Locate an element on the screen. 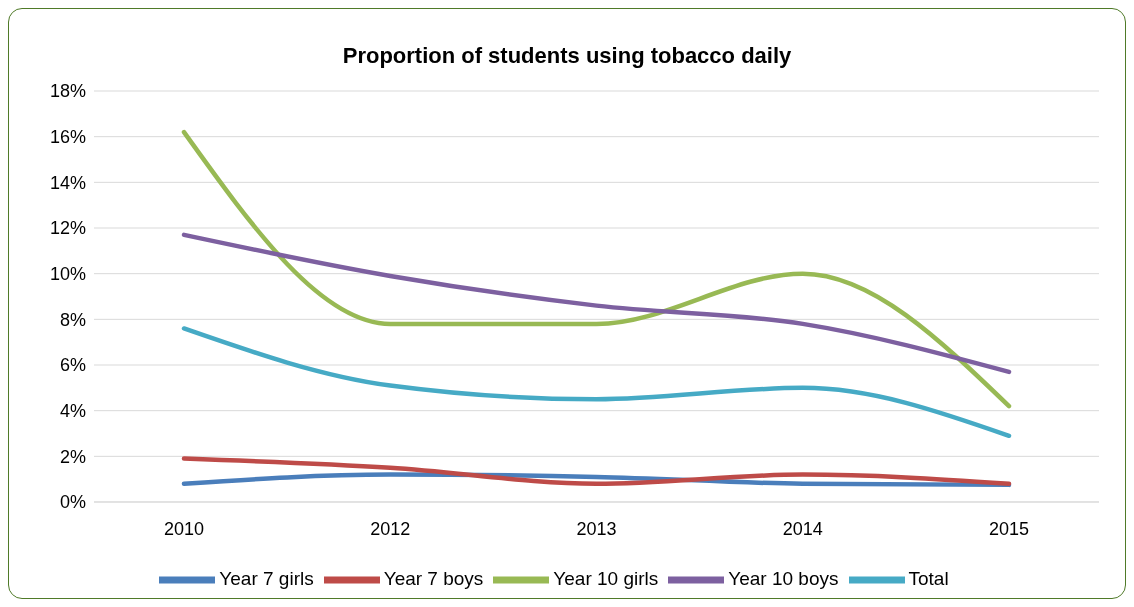  x-tick-label: 2013 is located at coordinates (596, 528).